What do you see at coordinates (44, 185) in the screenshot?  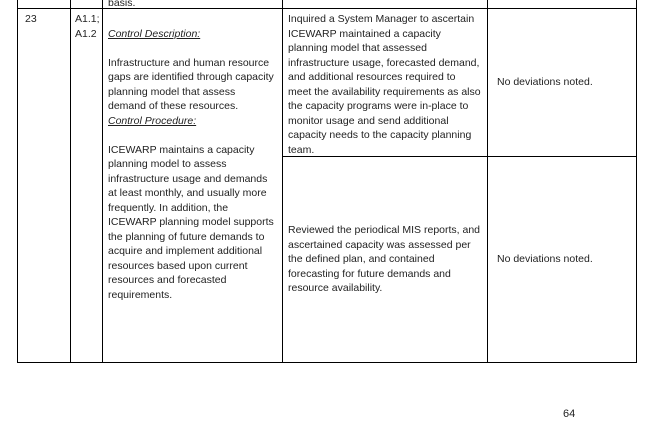 I see `control-id-cell: 23` at bounding box center [44, 185].